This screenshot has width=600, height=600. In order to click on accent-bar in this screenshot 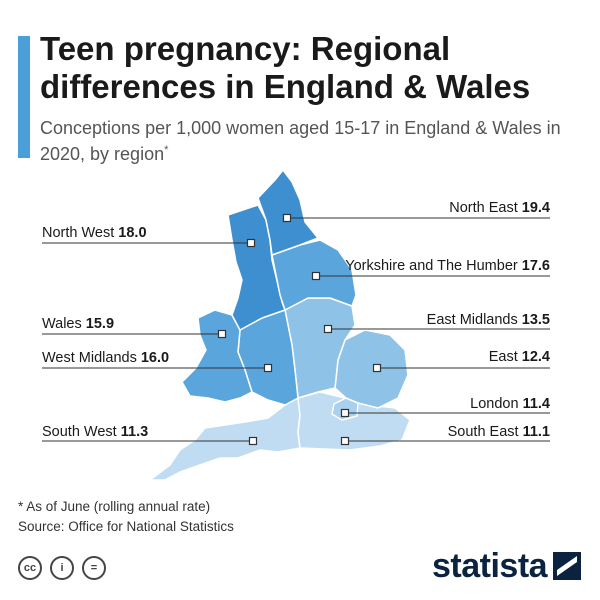, I will do `click(24, 97)`.